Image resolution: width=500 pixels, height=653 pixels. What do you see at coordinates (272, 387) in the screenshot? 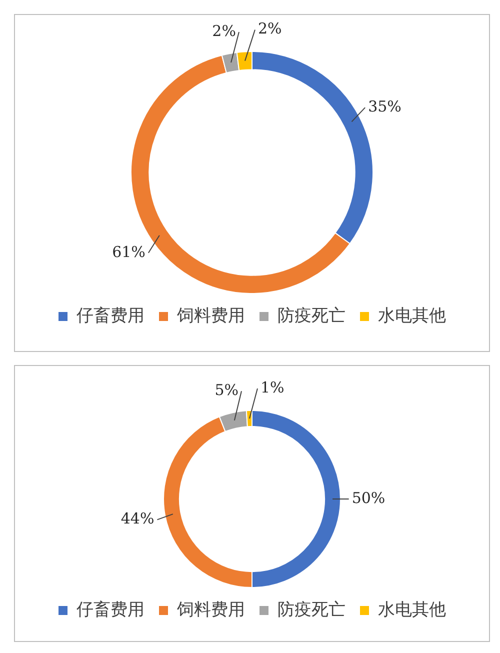
I see `data-label: 1%` at bounding box center [272, 387].